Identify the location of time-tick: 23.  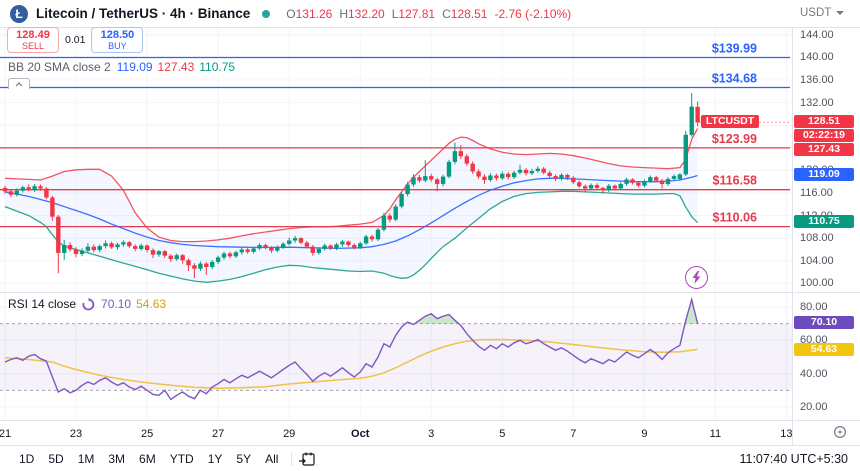
(76, 434).